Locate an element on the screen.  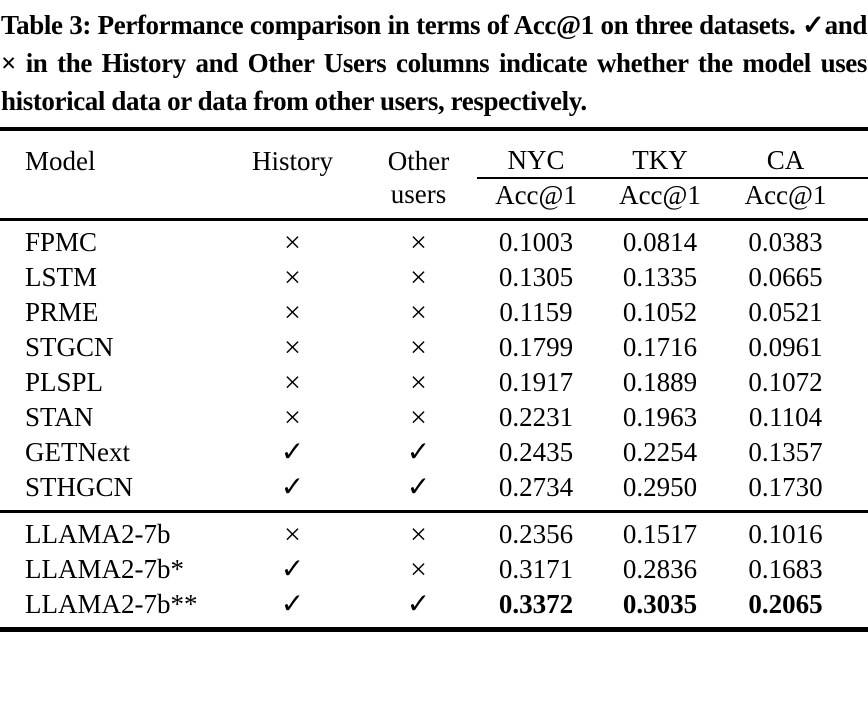
ca-acc-cell: 0.1730 is located at coordinates (785, 487).